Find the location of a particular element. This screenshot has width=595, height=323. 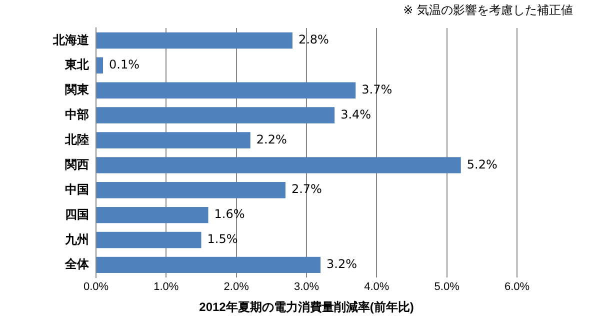

data-label: 0.1% is located at coordinates (124, 65).